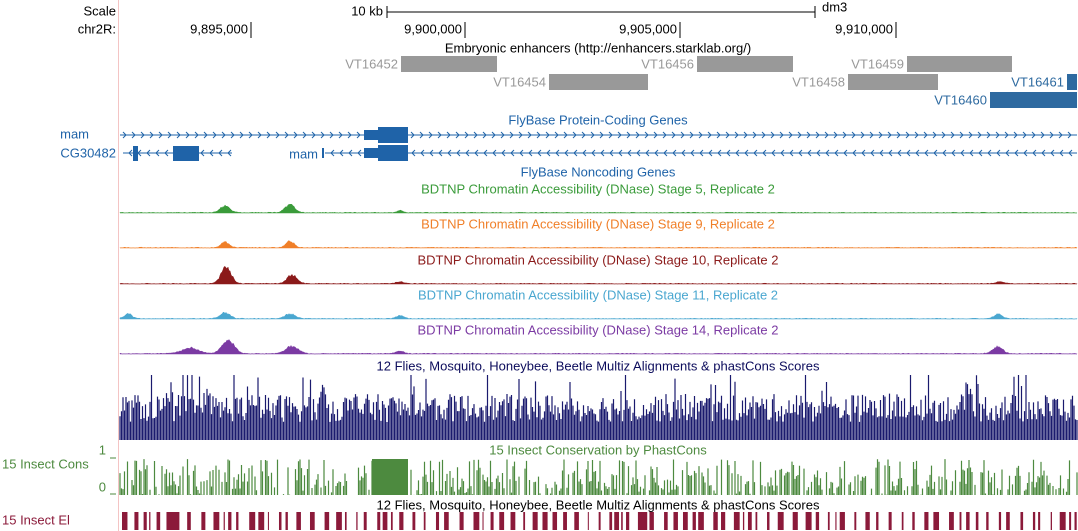  What do you see at coordinates (701, 153) in the screenshot?
I see `strand-arrows` at bounding box center [701, 153].